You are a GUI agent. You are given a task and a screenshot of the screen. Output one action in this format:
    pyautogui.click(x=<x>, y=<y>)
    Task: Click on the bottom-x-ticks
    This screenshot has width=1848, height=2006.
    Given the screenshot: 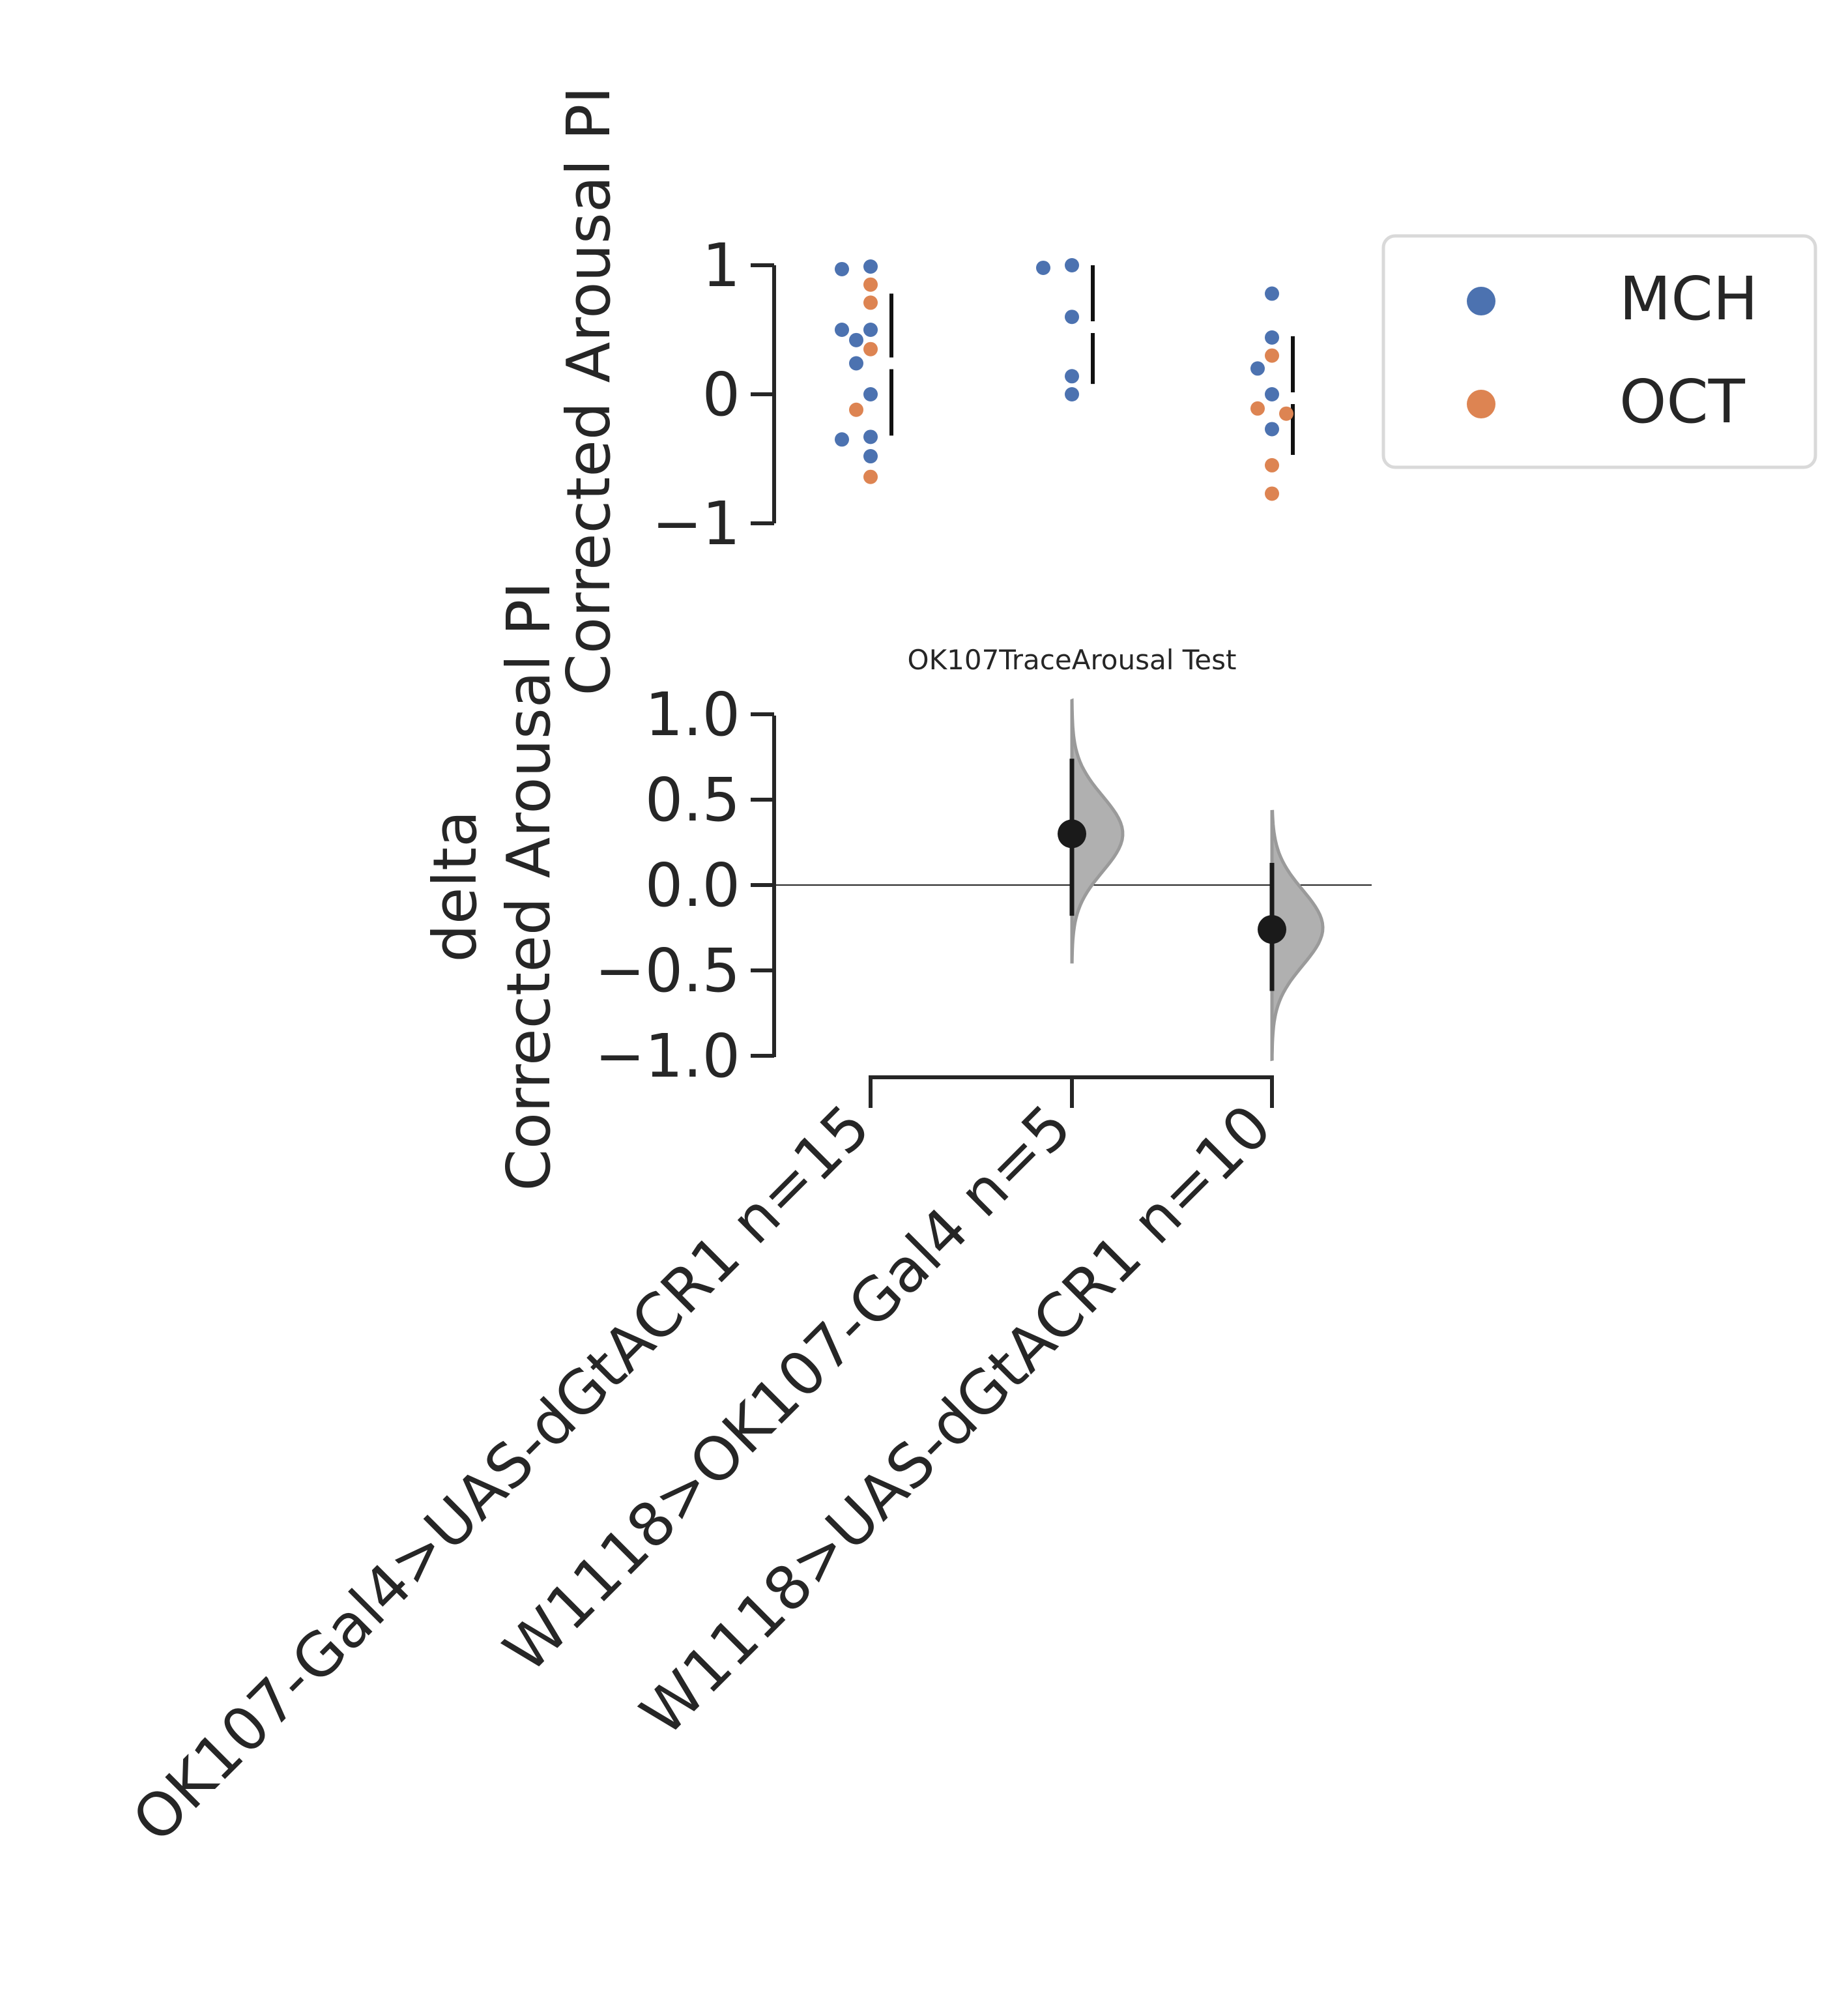 What is the action you would take?
    pyautogui.click(x=1071, y=1092)
    